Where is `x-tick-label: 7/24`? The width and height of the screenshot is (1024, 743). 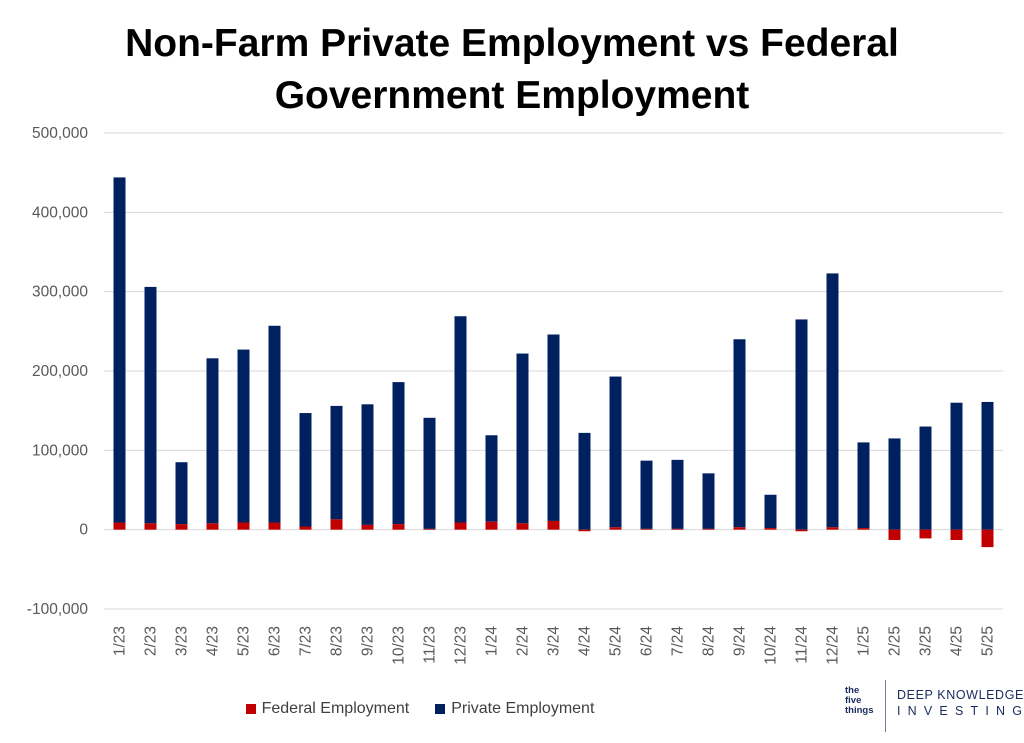
x-tick-label: 7/24 is located at coordinates (678, 641).